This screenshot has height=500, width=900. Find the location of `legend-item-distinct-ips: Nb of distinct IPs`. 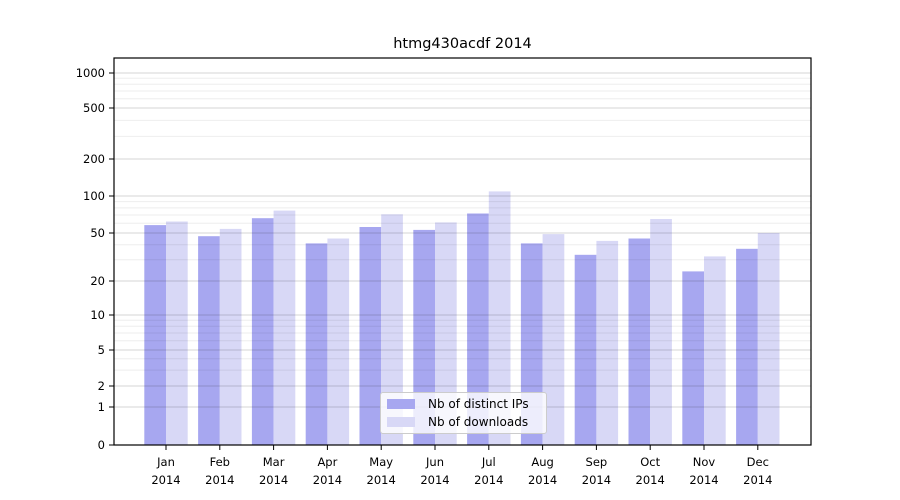

legend-item-distinct-ips: Nb of distinct IPs is located at coordinates (462, 404).